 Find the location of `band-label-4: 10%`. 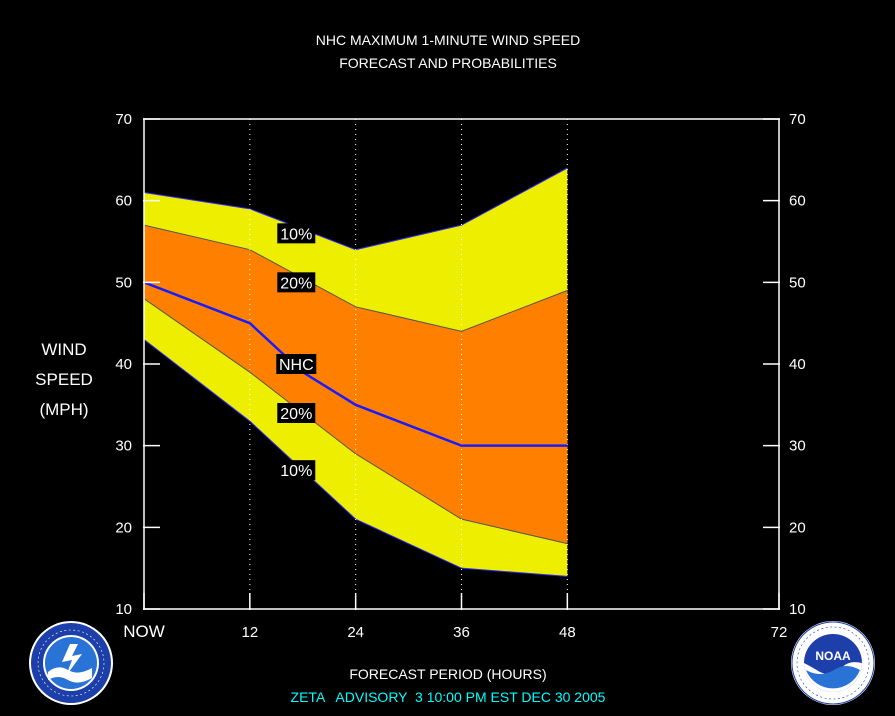

band-label-4: 10% is located at coordinates (296, 471).